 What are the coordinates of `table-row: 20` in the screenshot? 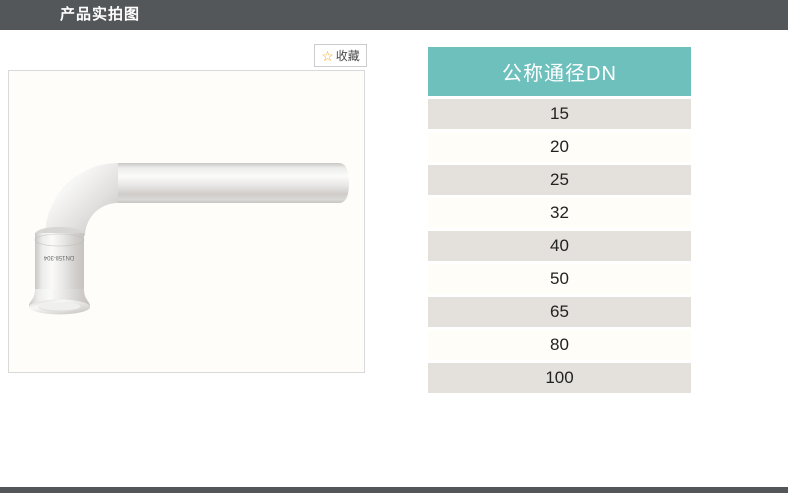 It's located at (559, 147).